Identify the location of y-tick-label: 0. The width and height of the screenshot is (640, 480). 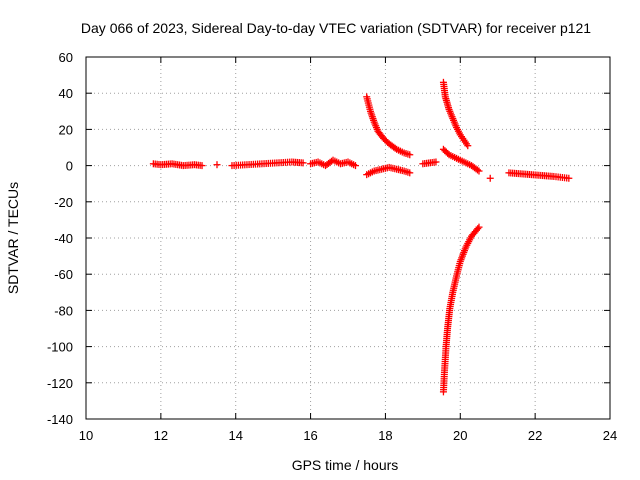
(69, 166).